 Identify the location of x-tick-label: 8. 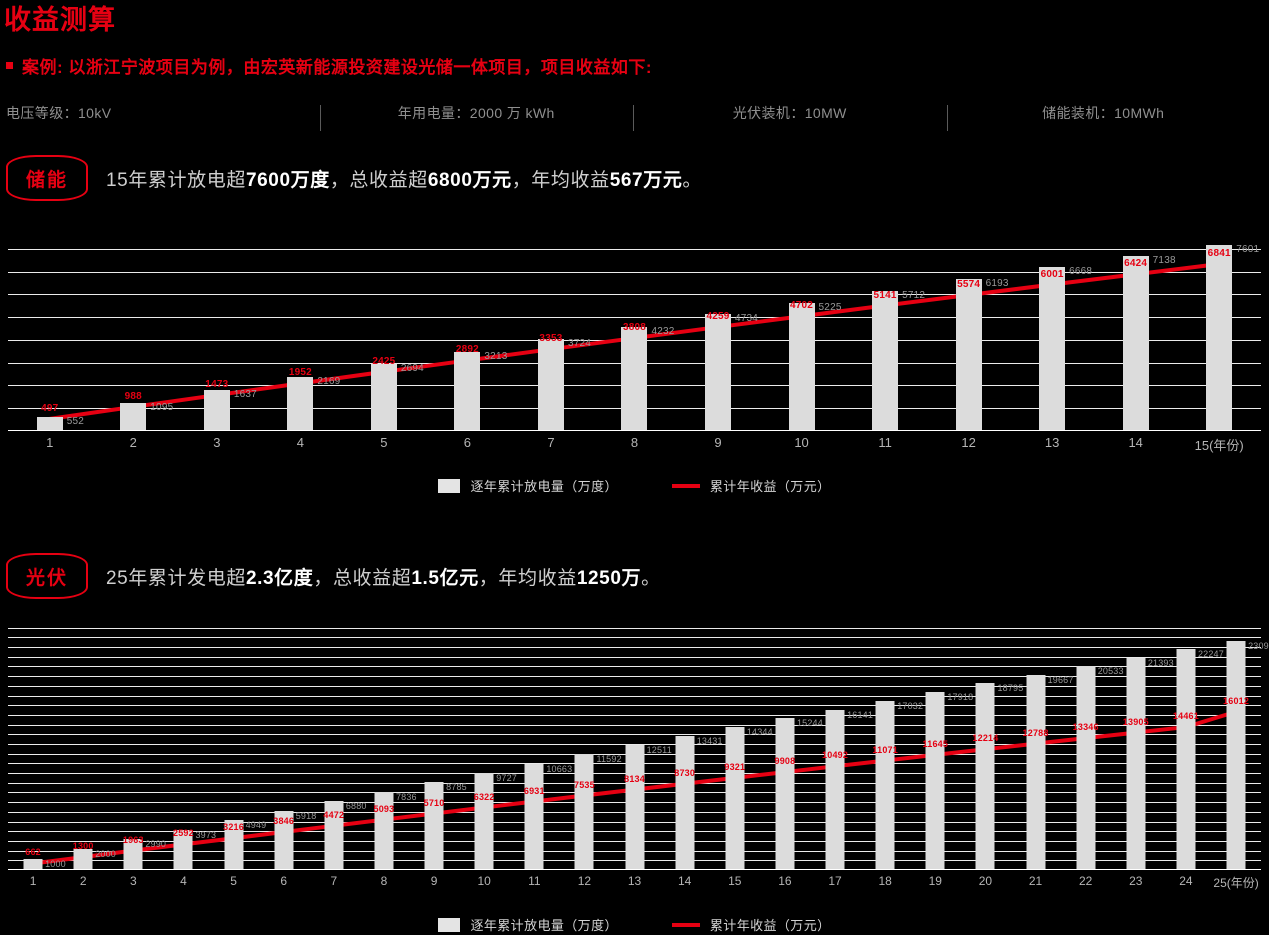
(384, 881).